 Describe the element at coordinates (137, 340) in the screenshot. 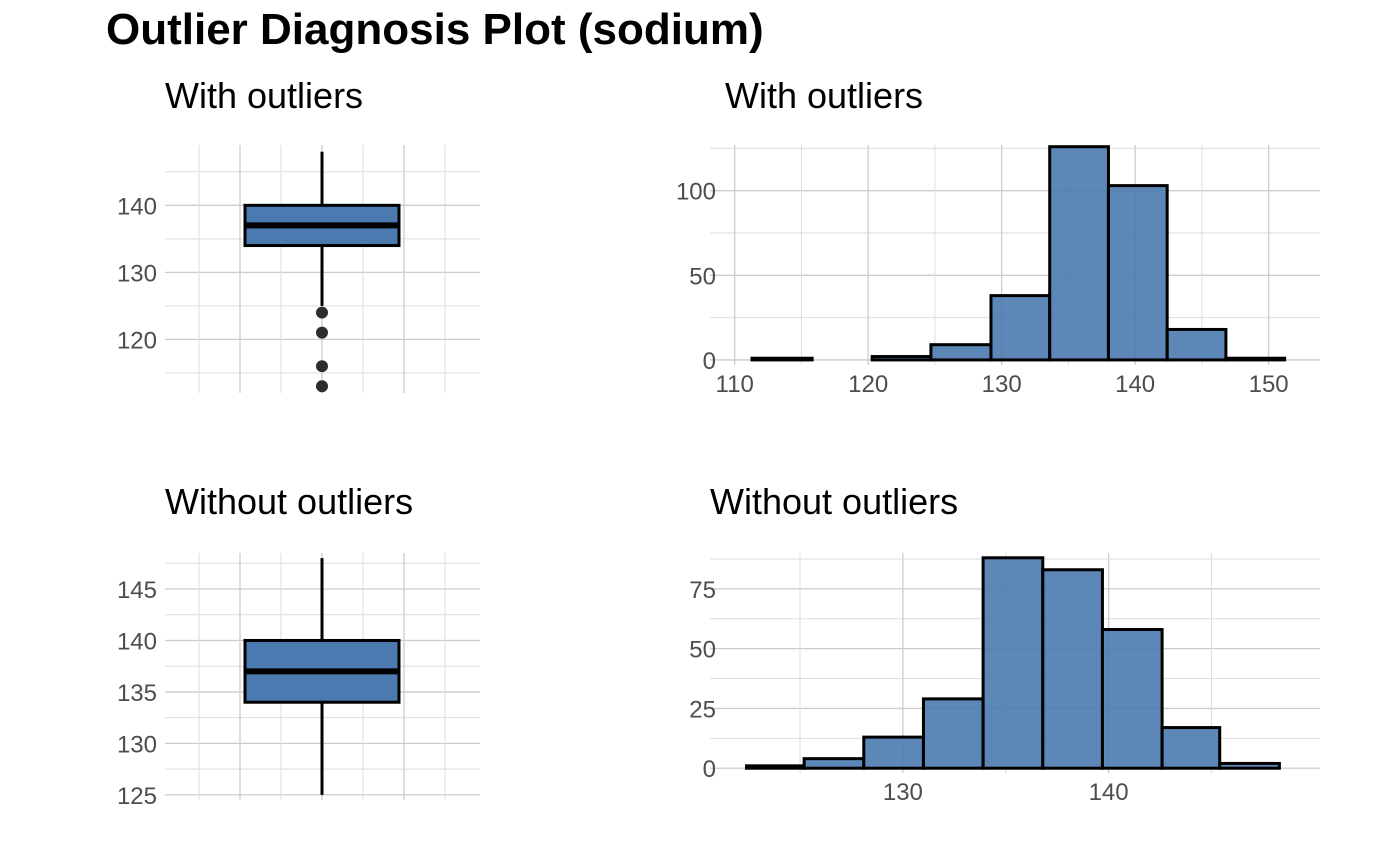

I see `y-tick-label: 120` at that location.